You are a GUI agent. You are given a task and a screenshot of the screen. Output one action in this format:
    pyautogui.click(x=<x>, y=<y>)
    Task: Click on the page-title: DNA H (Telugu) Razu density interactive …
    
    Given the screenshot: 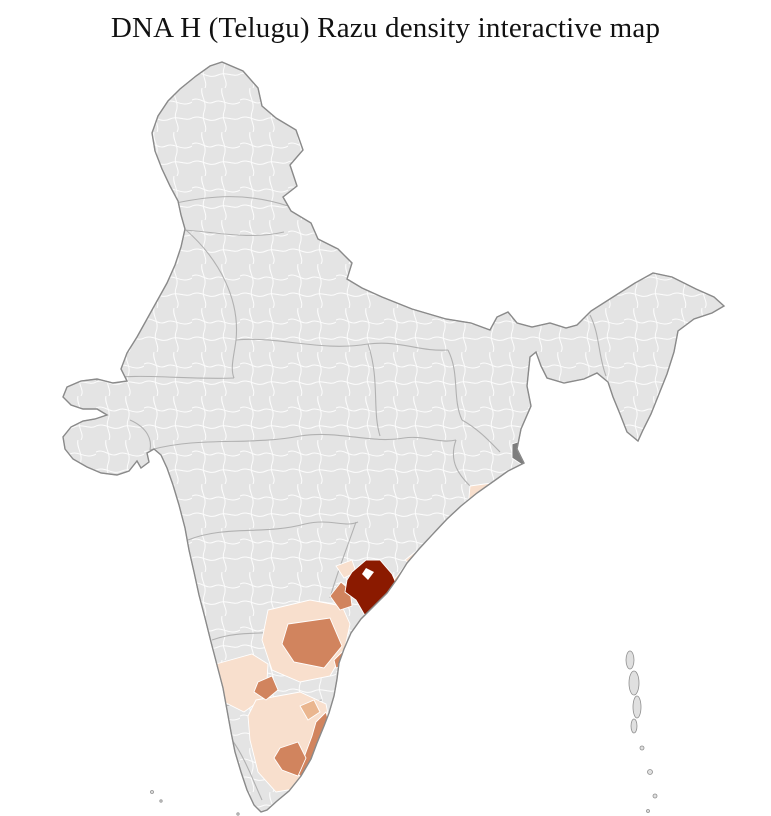 What is the action you would take?
    pyautogui.click(x=385, y=28)
    